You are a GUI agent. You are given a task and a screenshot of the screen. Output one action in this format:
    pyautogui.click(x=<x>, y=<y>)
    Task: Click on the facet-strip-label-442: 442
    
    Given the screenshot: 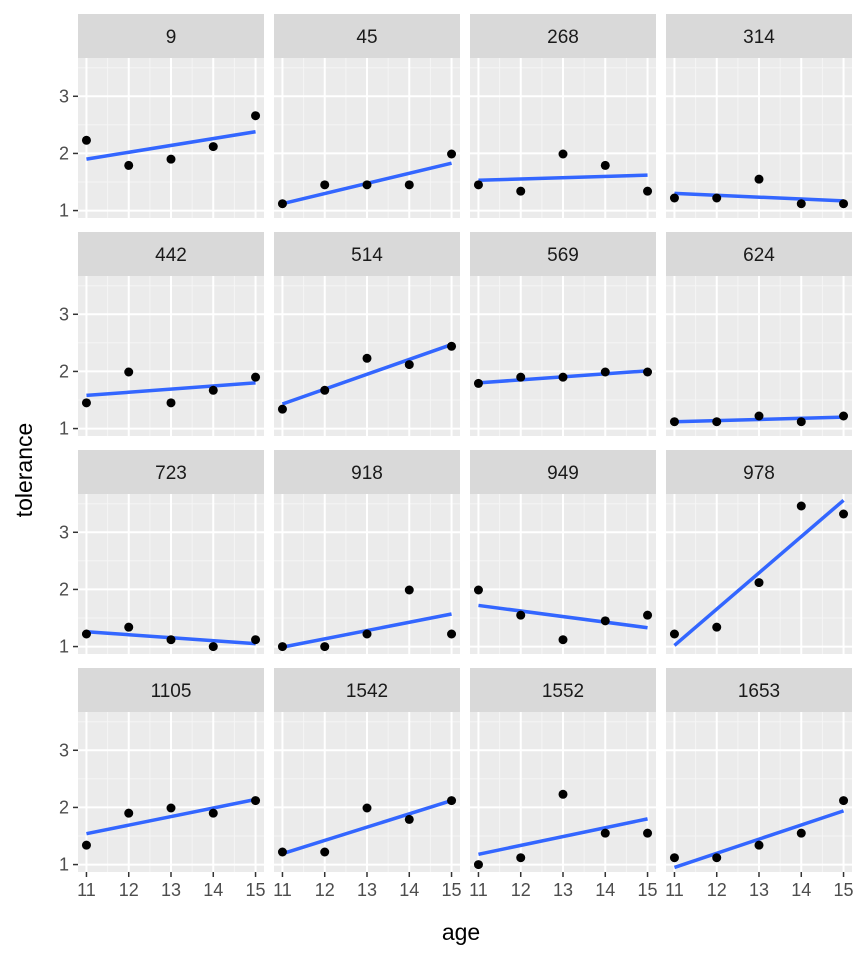 What is the action you would take?
    pyautogui.click(x=171, y=255)
    